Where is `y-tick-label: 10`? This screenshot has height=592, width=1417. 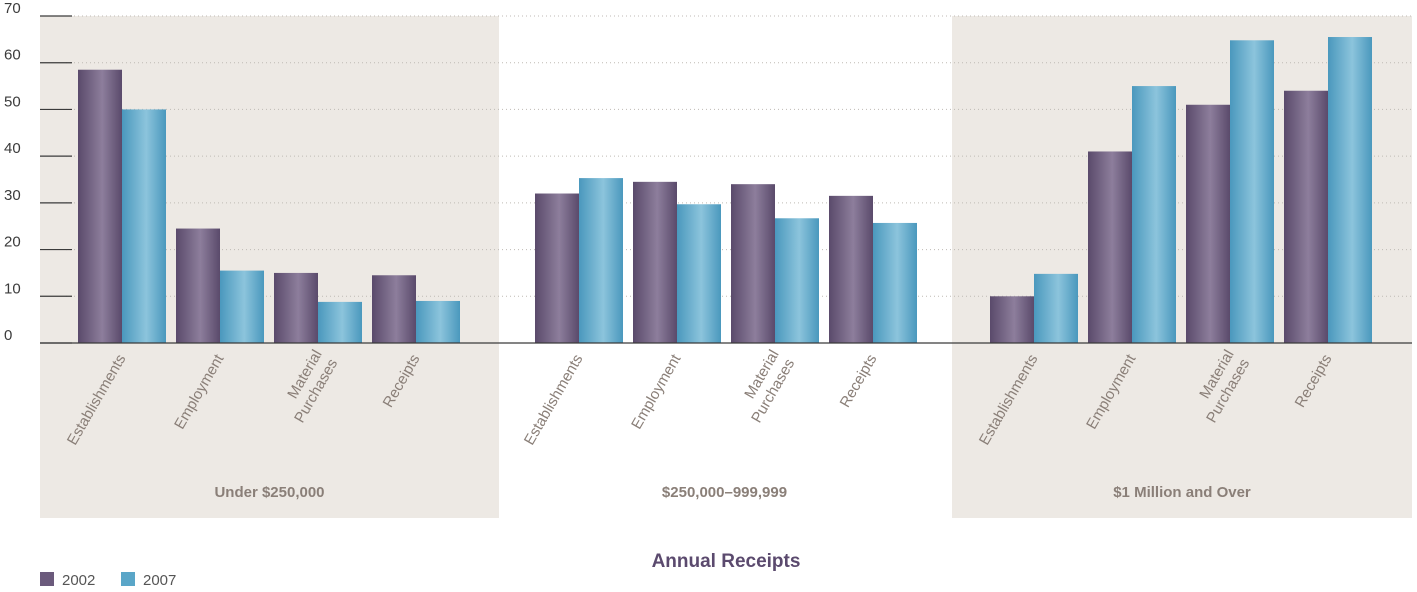 y-tick-label: 10 is located at coordinates (12, 288).